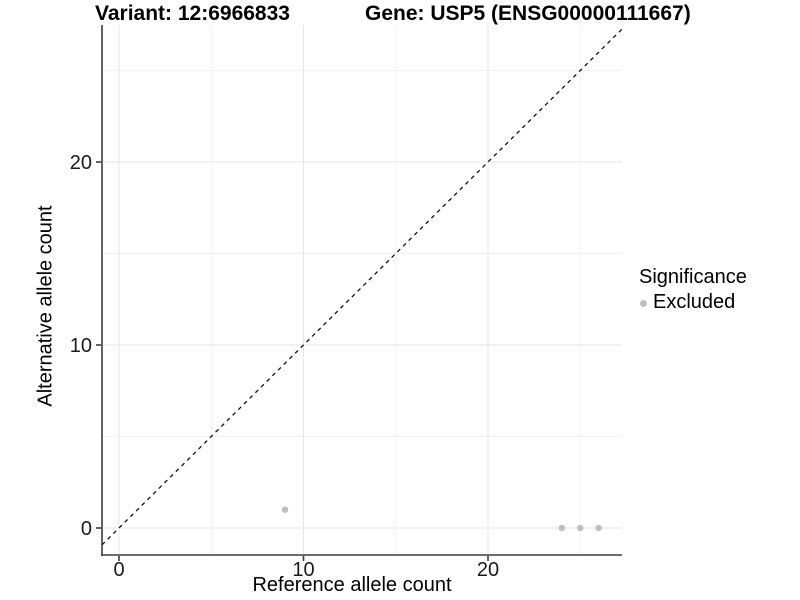 This screenshot has width=800, height=600. Describe the element at coordinates (693, 277) in the screenshot. I see `legend-title: Significance` at that location.